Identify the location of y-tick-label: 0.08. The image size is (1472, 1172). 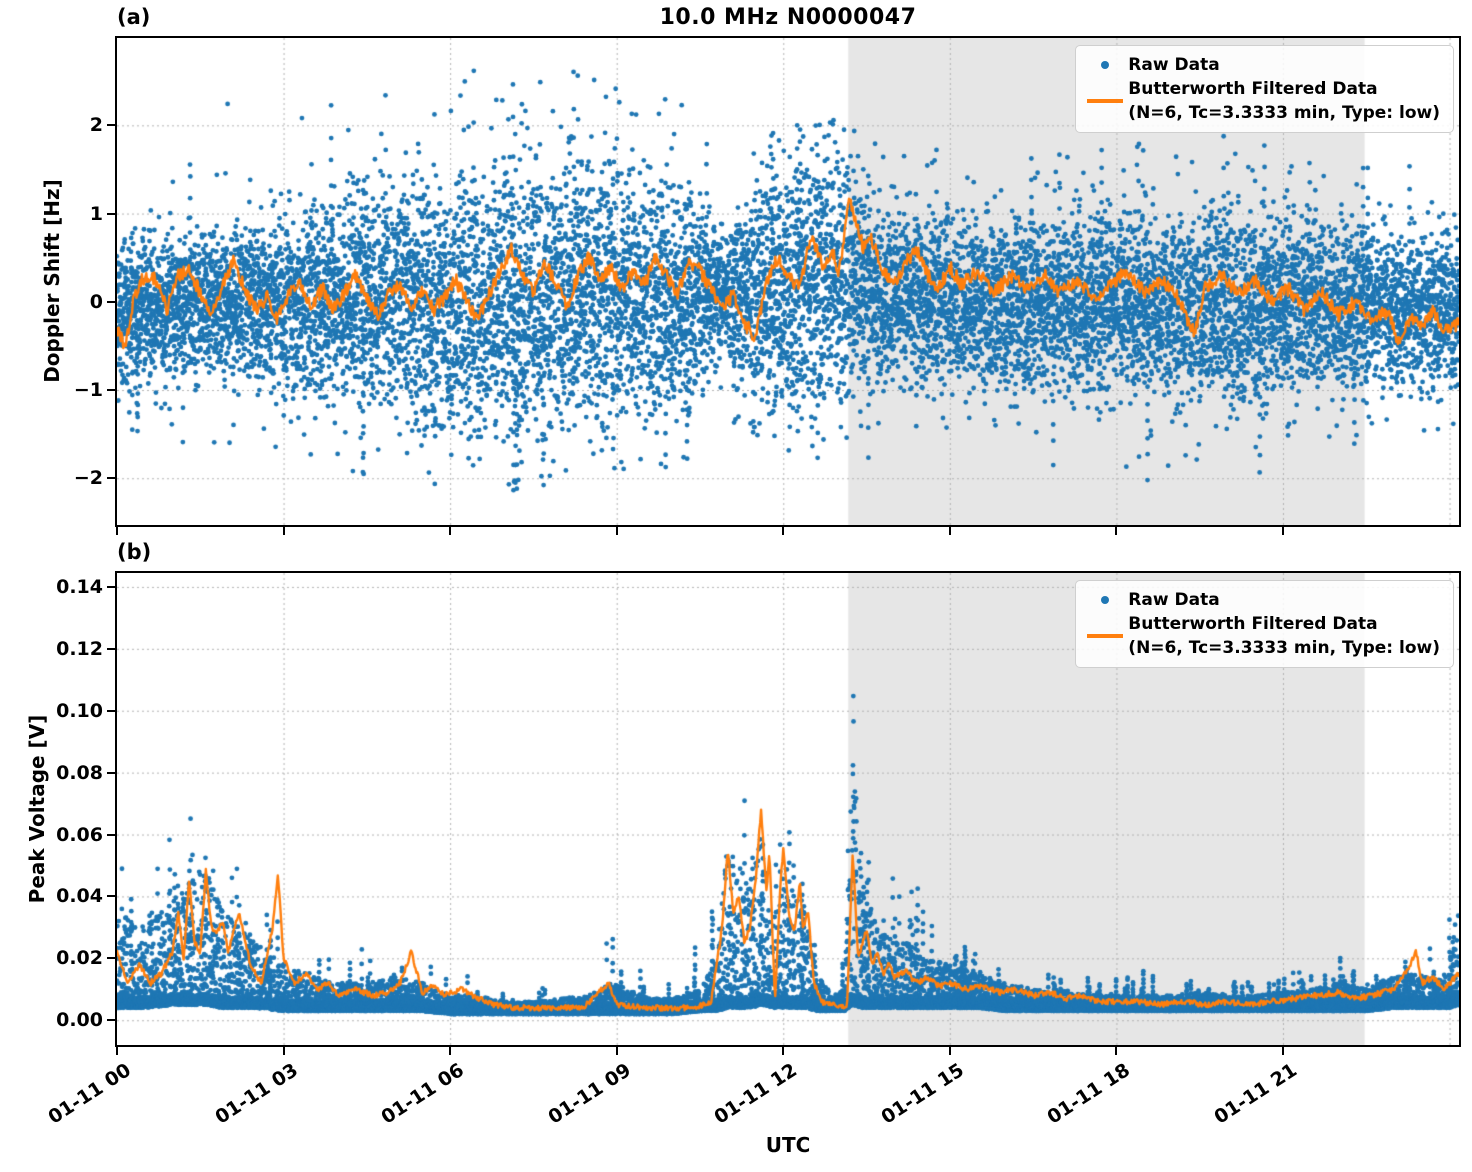
(79, 772).